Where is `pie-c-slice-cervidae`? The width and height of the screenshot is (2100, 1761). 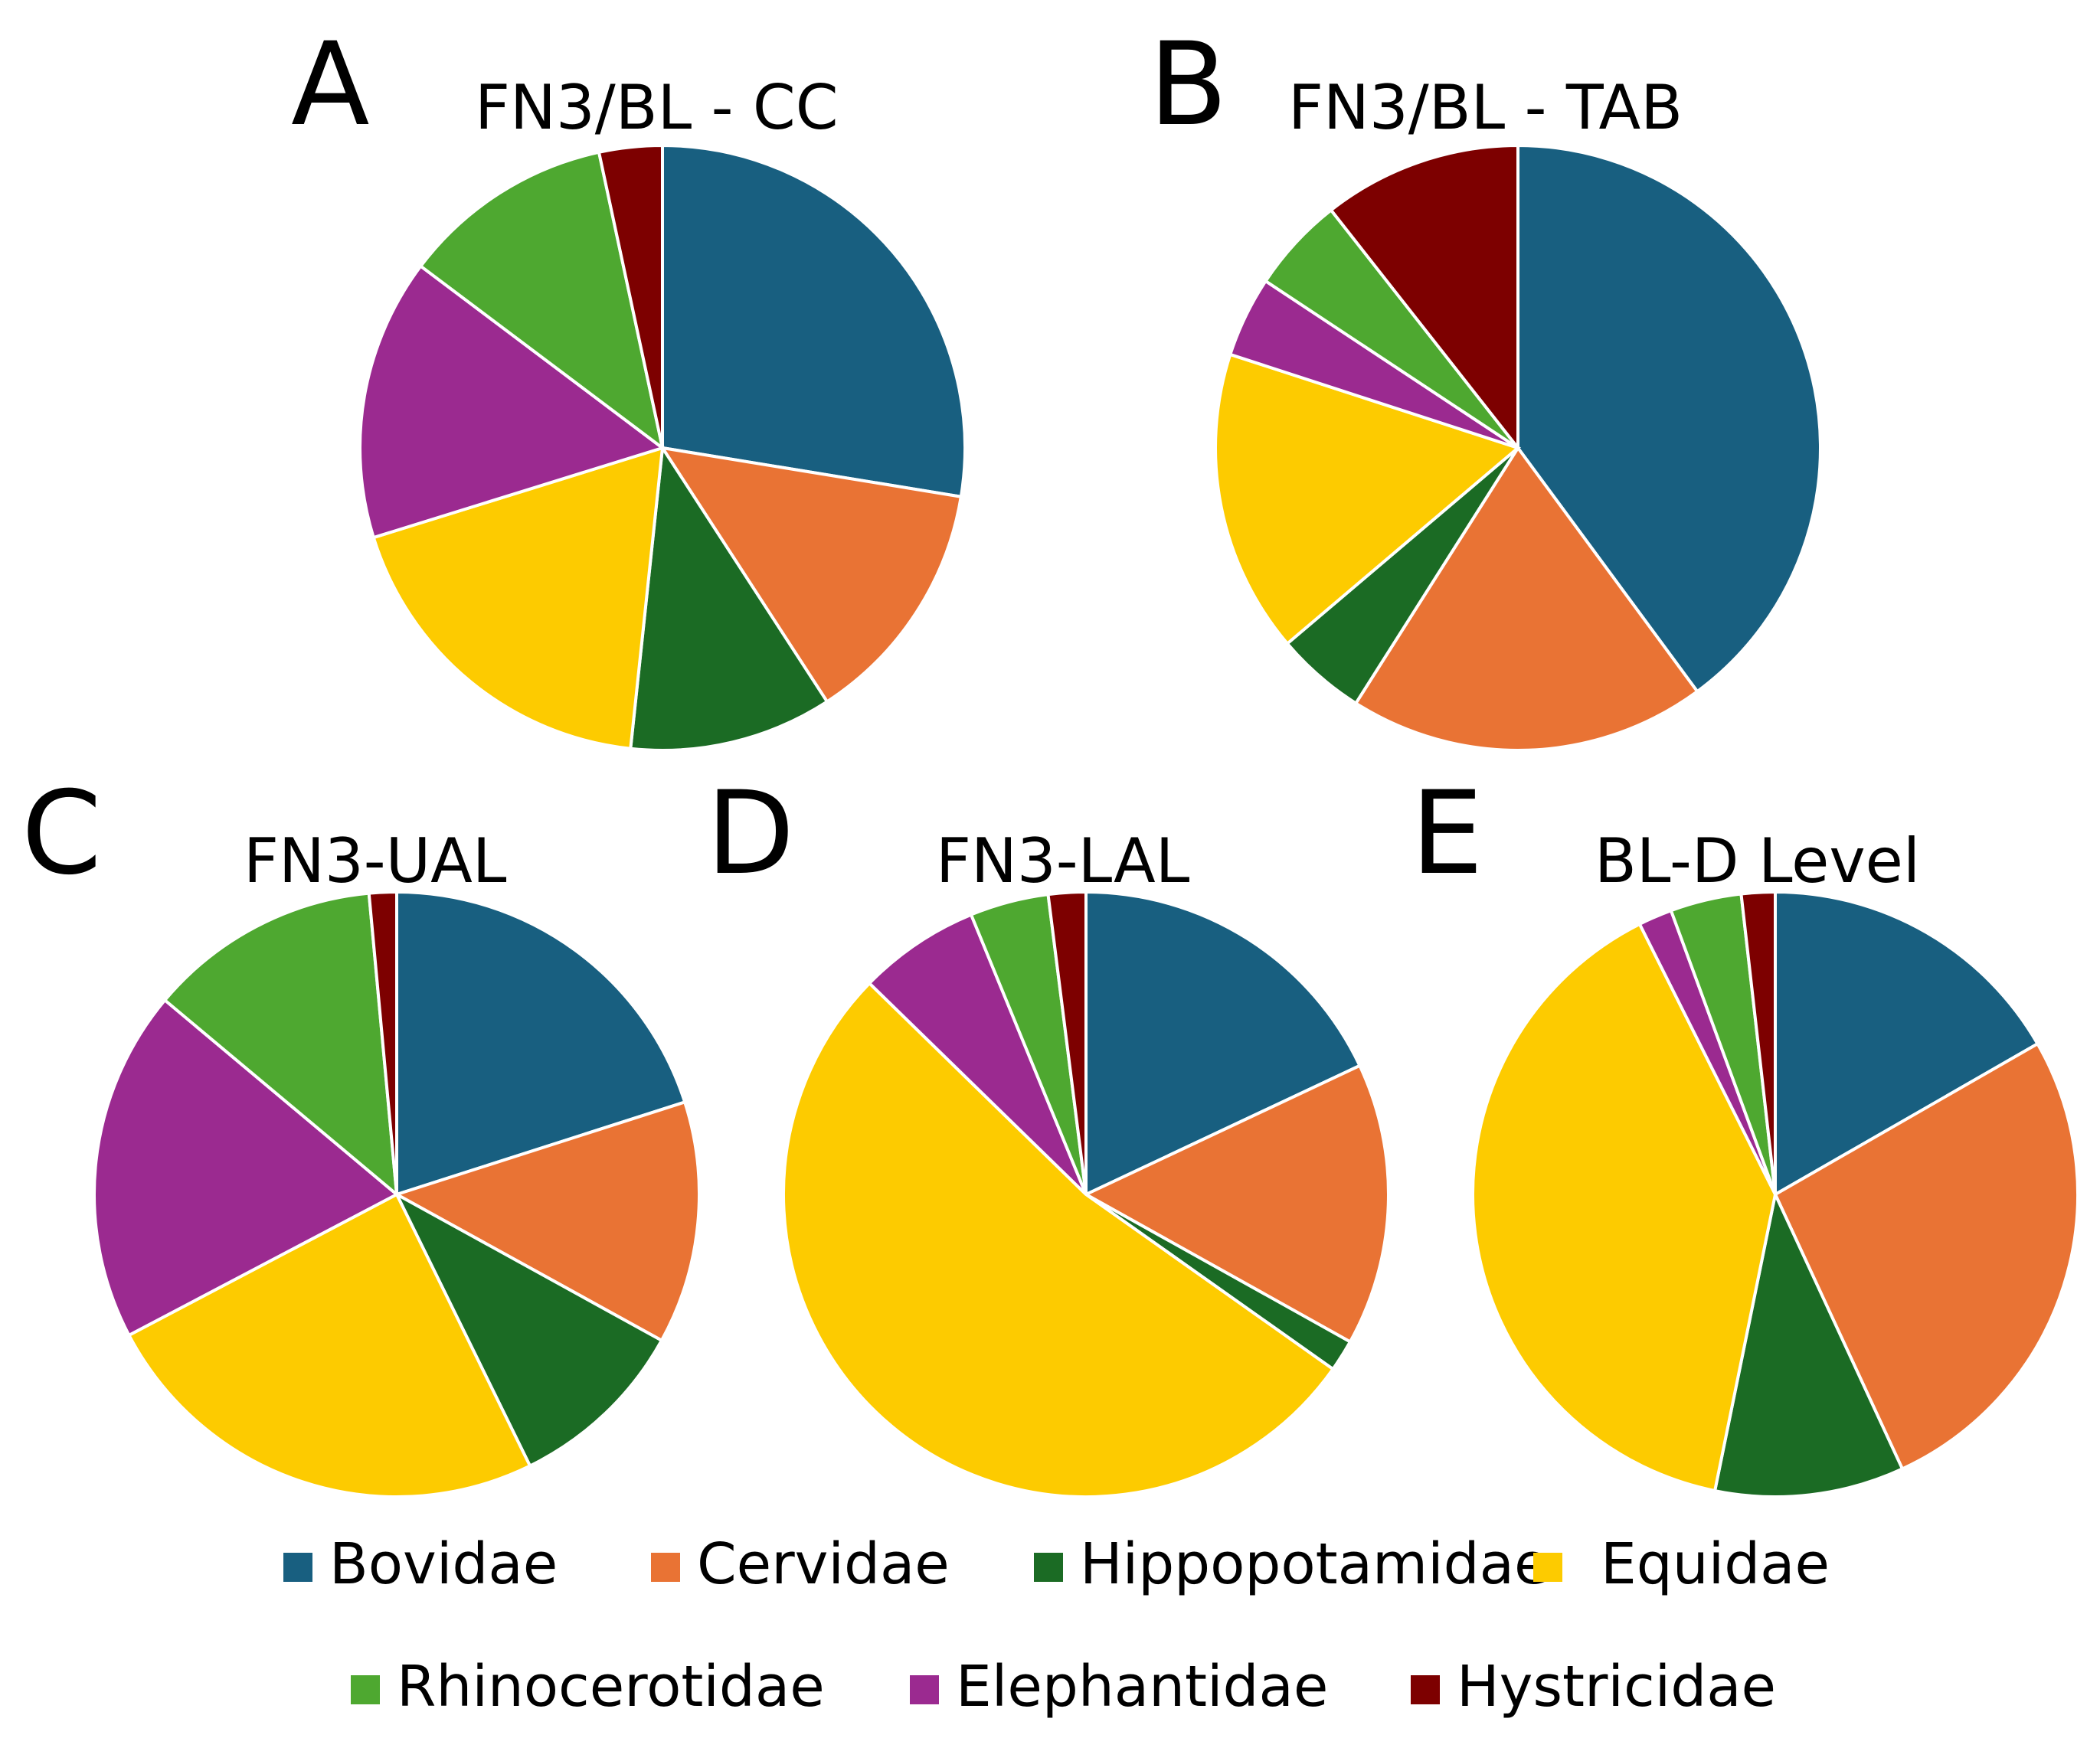 pie-c-slice-cervidae is located at coordinates (546, 1221).